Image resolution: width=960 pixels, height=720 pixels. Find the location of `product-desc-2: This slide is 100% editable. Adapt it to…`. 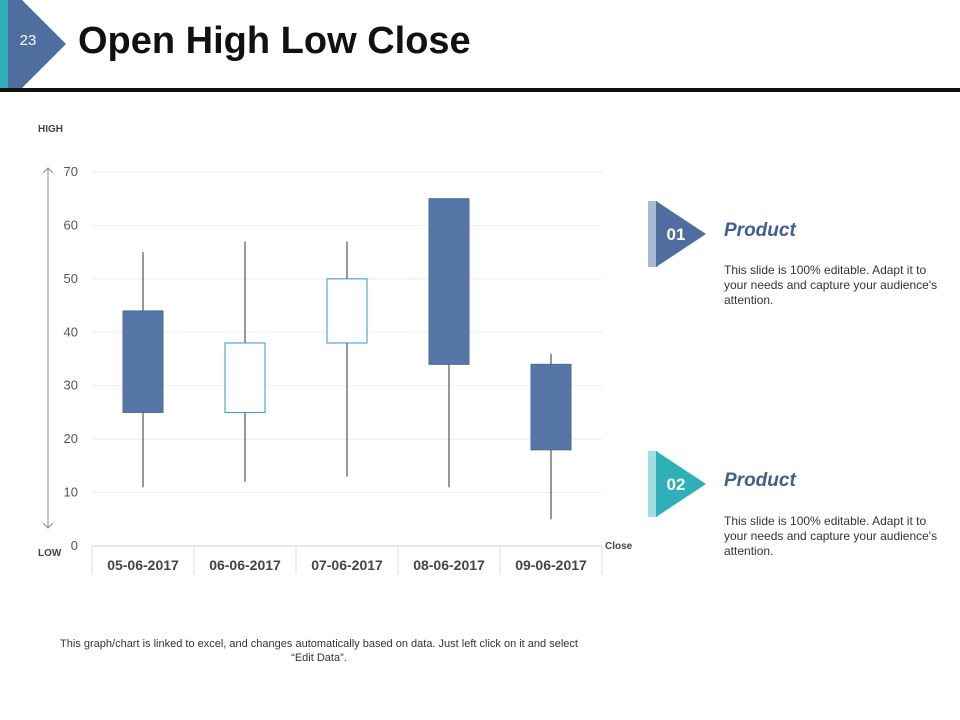

product-desc-2: This slide is 100% editable. Adapt it to… is located at coordinates (831, 536).